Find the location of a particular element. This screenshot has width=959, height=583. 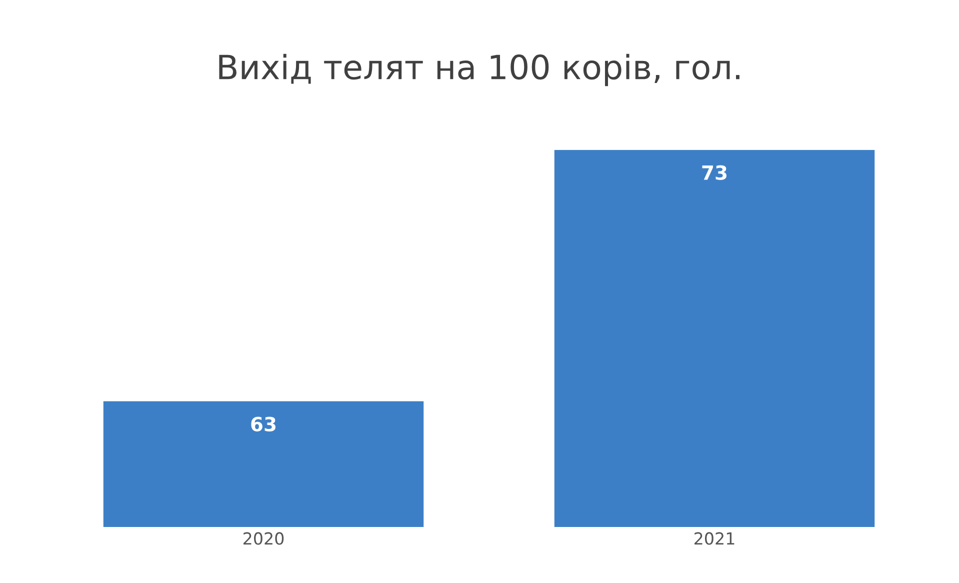

data-label: 63 is located at coordinates (263, 424).